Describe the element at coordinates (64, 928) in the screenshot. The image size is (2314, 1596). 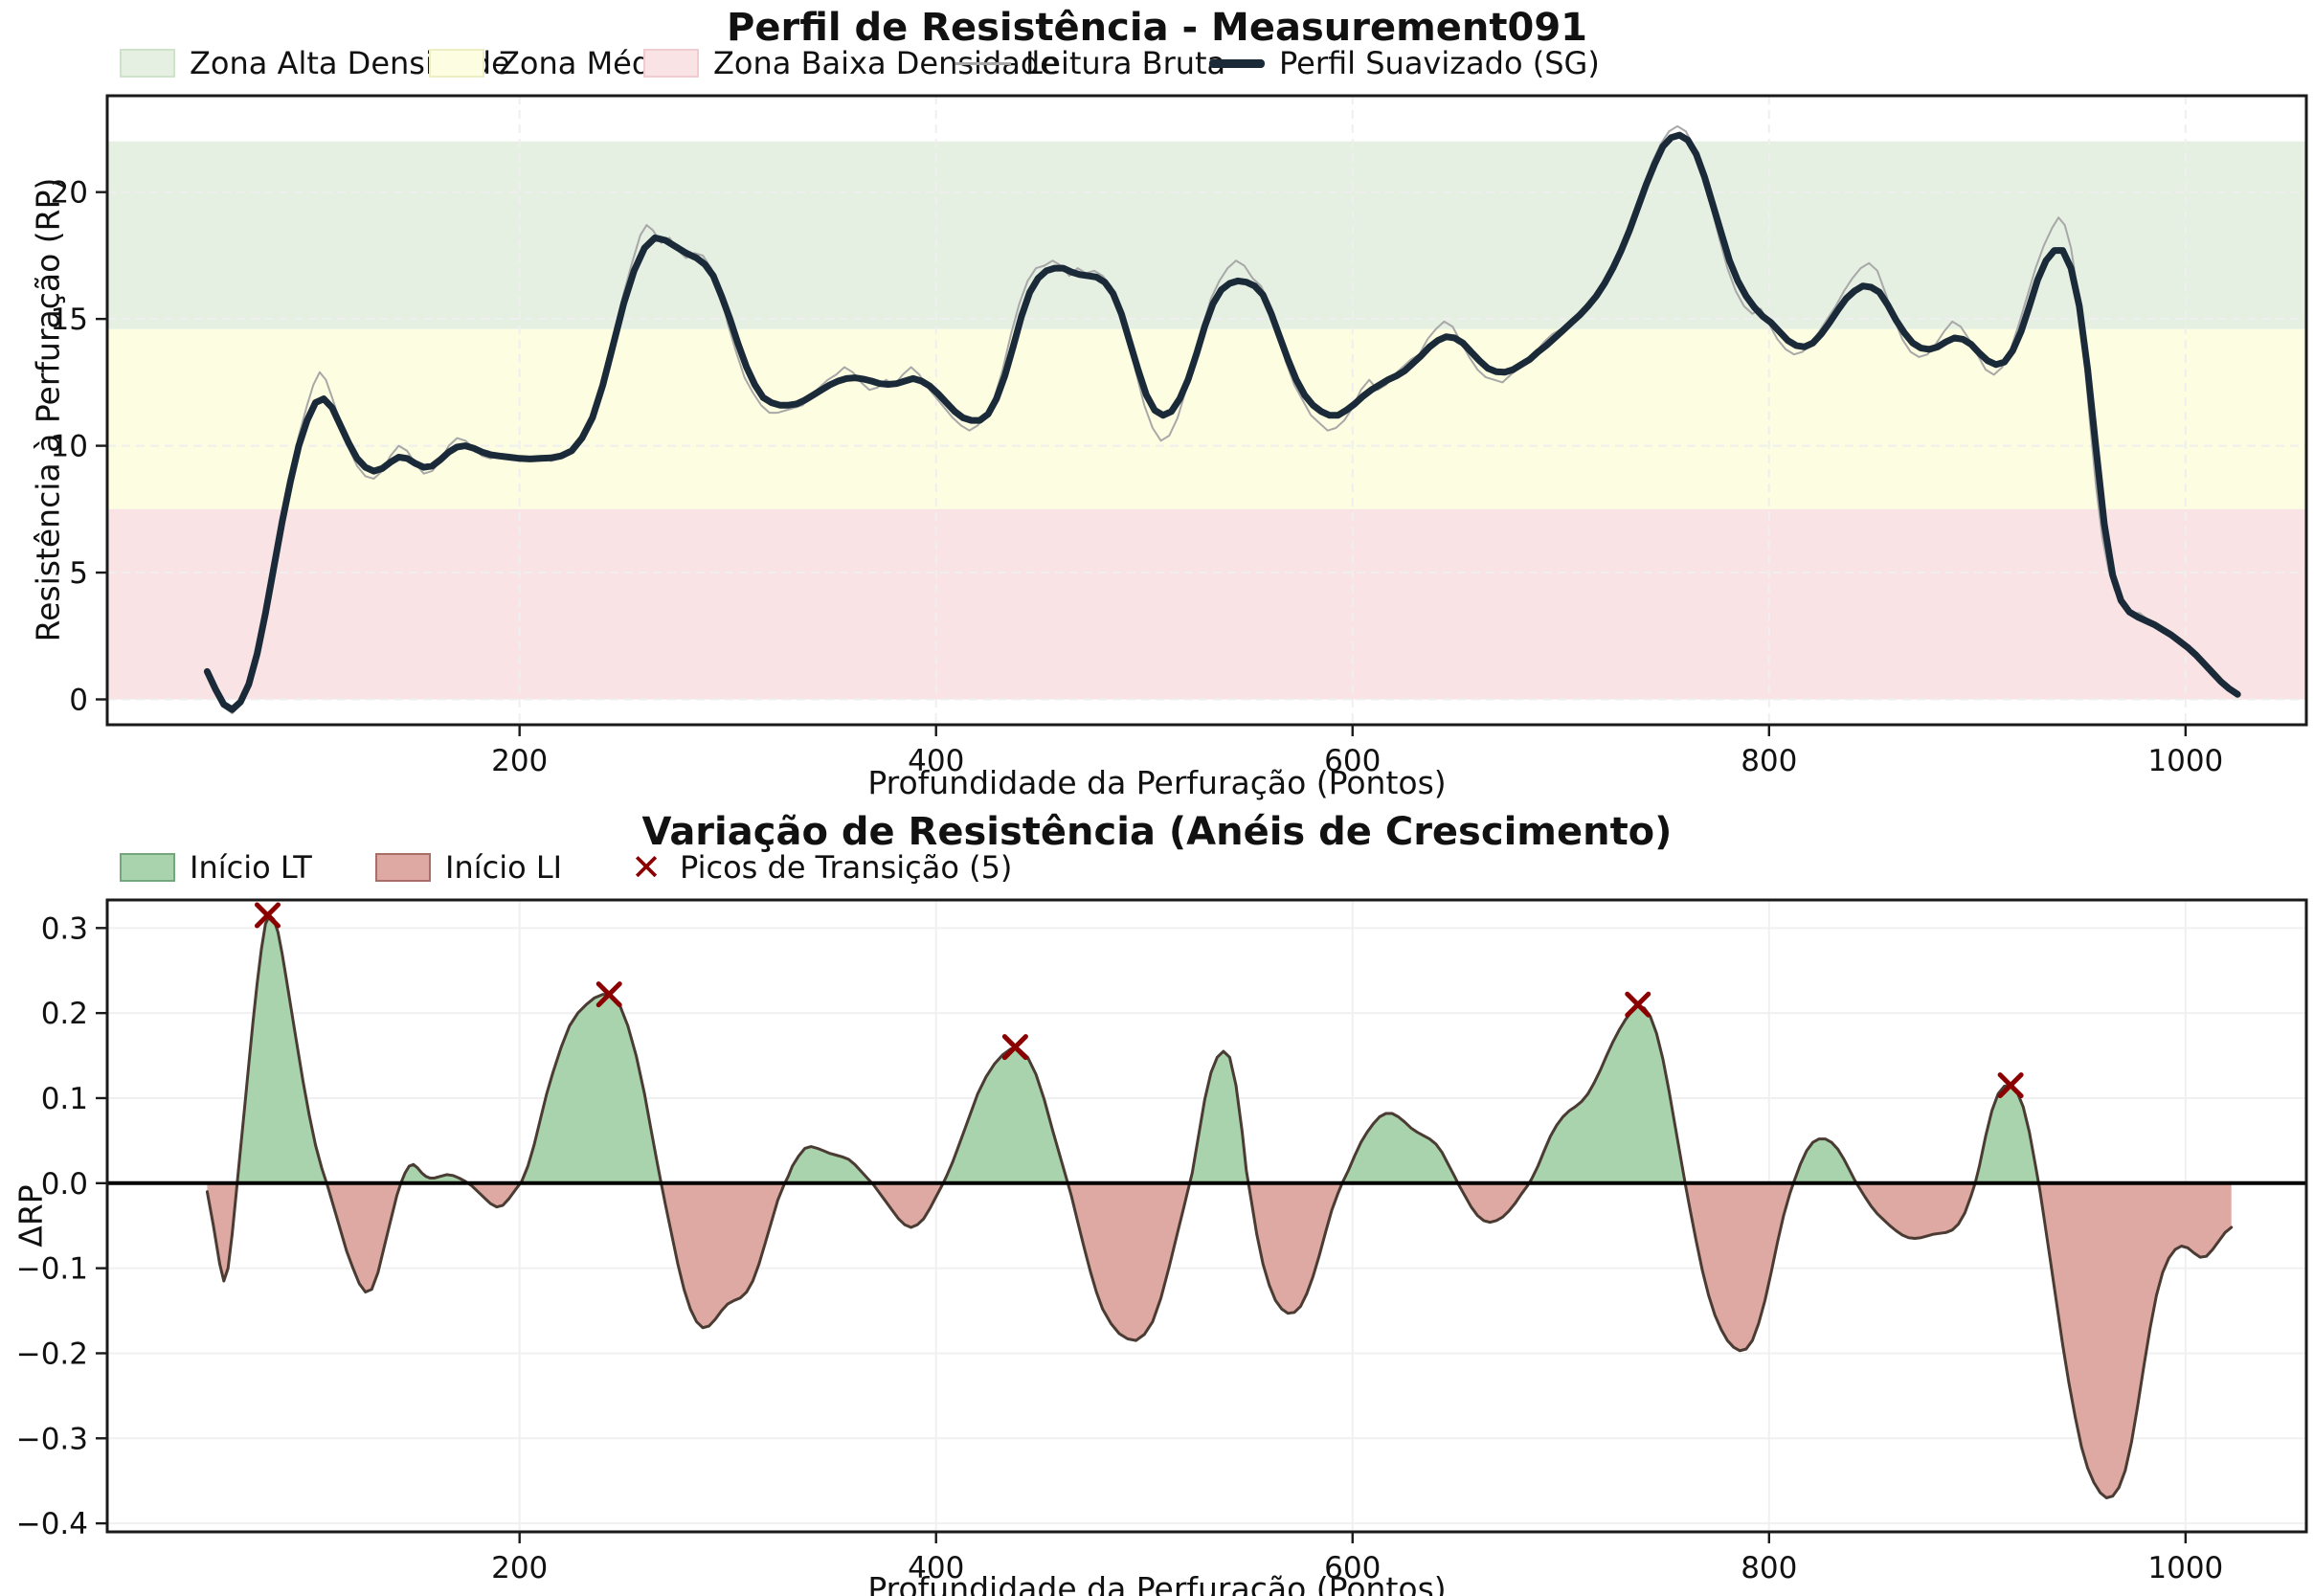
I see `svg-text: 0.3` at that location.